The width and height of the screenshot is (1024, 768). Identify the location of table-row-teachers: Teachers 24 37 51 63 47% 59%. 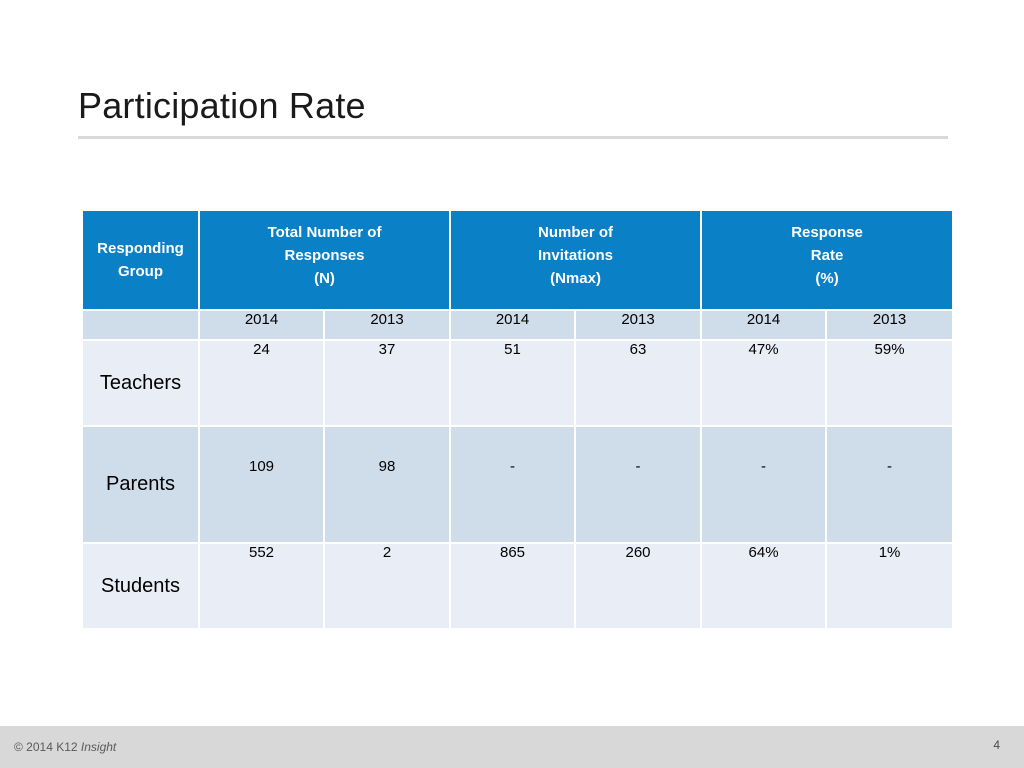
(518, 383).